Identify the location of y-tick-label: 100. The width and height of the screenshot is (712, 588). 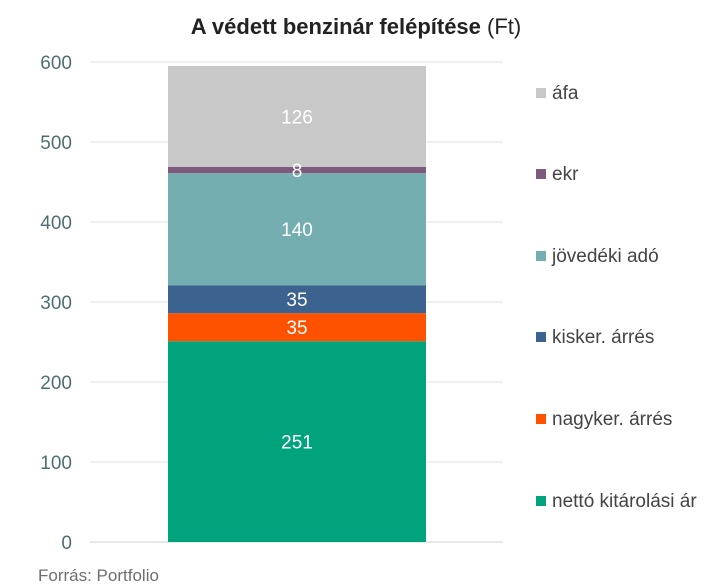
(56, 463).